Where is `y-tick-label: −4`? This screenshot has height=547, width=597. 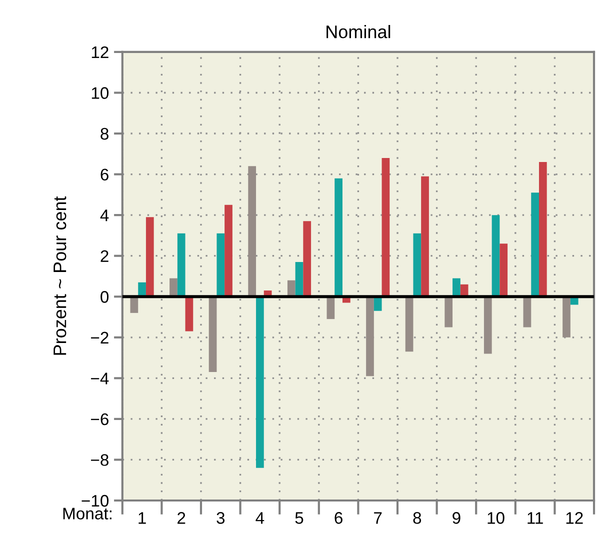 y-tick-label: −4 is located at coordinates (100, 378).